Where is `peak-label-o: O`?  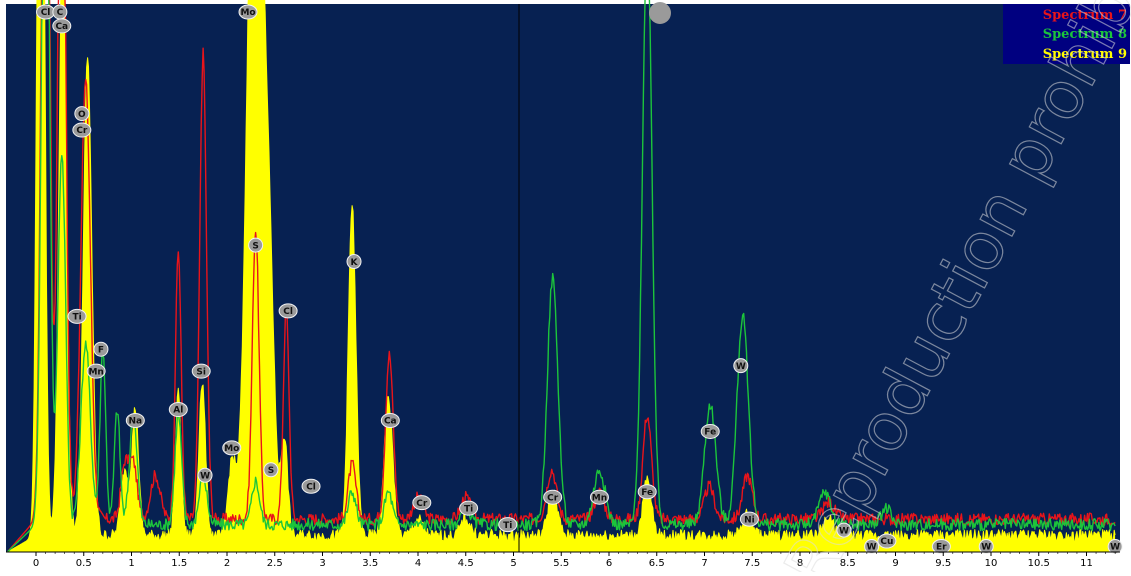
peak-label-o: O is located at coordinates (82, 114).